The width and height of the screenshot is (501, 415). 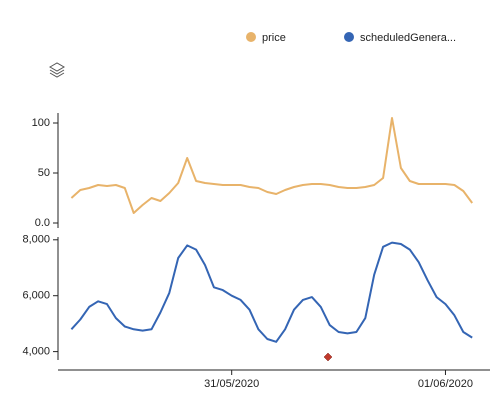 What do you see at coordinates (42, 223) in the screenshot?
I see `y-tick-label: 0.0` at bounding box center [42, 223].